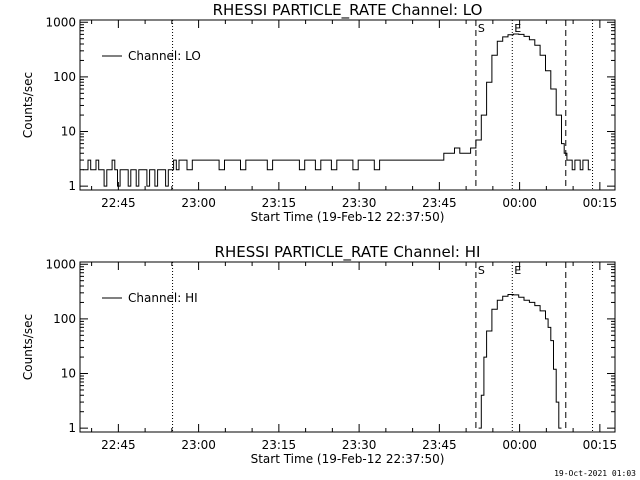  What do you see at coordinates (595, 473) in the screenshot?
I see `timestamp: 19-Oct-2021 01:03` at bounding box center [595, 473].